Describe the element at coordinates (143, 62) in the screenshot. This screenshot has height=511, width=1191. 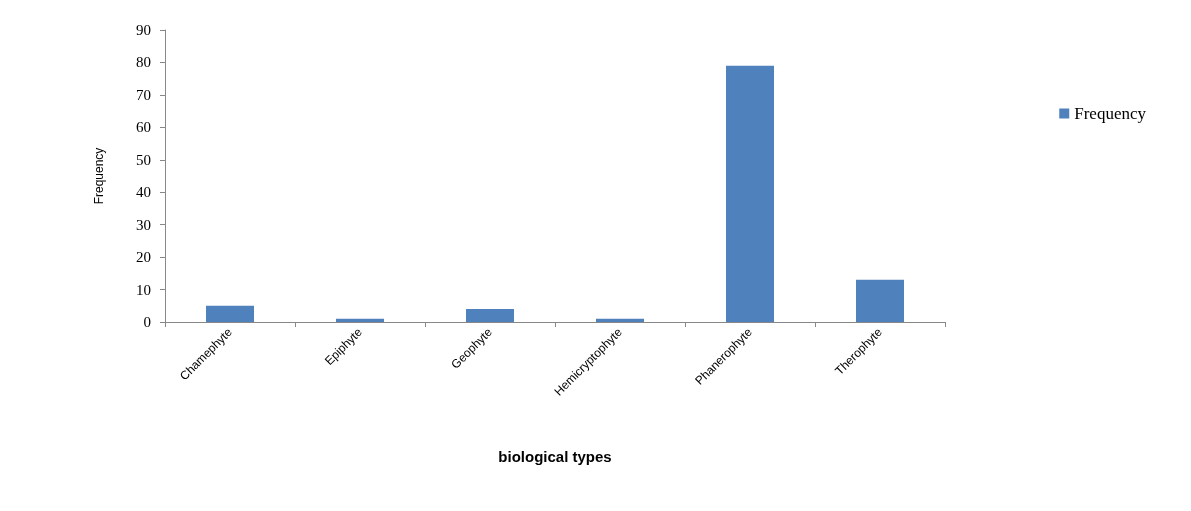
I see `y-tick-label: 80` at that location.